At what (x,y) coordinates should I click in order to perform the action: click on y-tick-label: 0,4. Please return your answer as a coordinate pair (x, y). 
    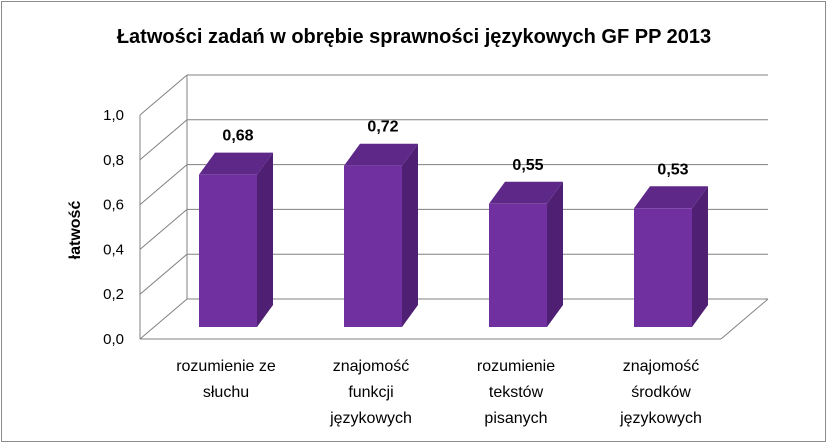
    Looking at the image, I should click on (113, 249).